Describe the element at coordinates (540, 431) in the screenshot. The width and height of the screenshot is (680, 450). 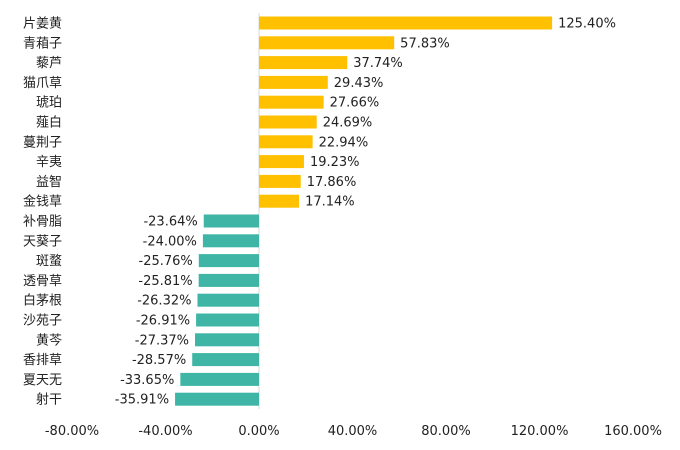
I see `x-tick-label: 120.00%` at that location.